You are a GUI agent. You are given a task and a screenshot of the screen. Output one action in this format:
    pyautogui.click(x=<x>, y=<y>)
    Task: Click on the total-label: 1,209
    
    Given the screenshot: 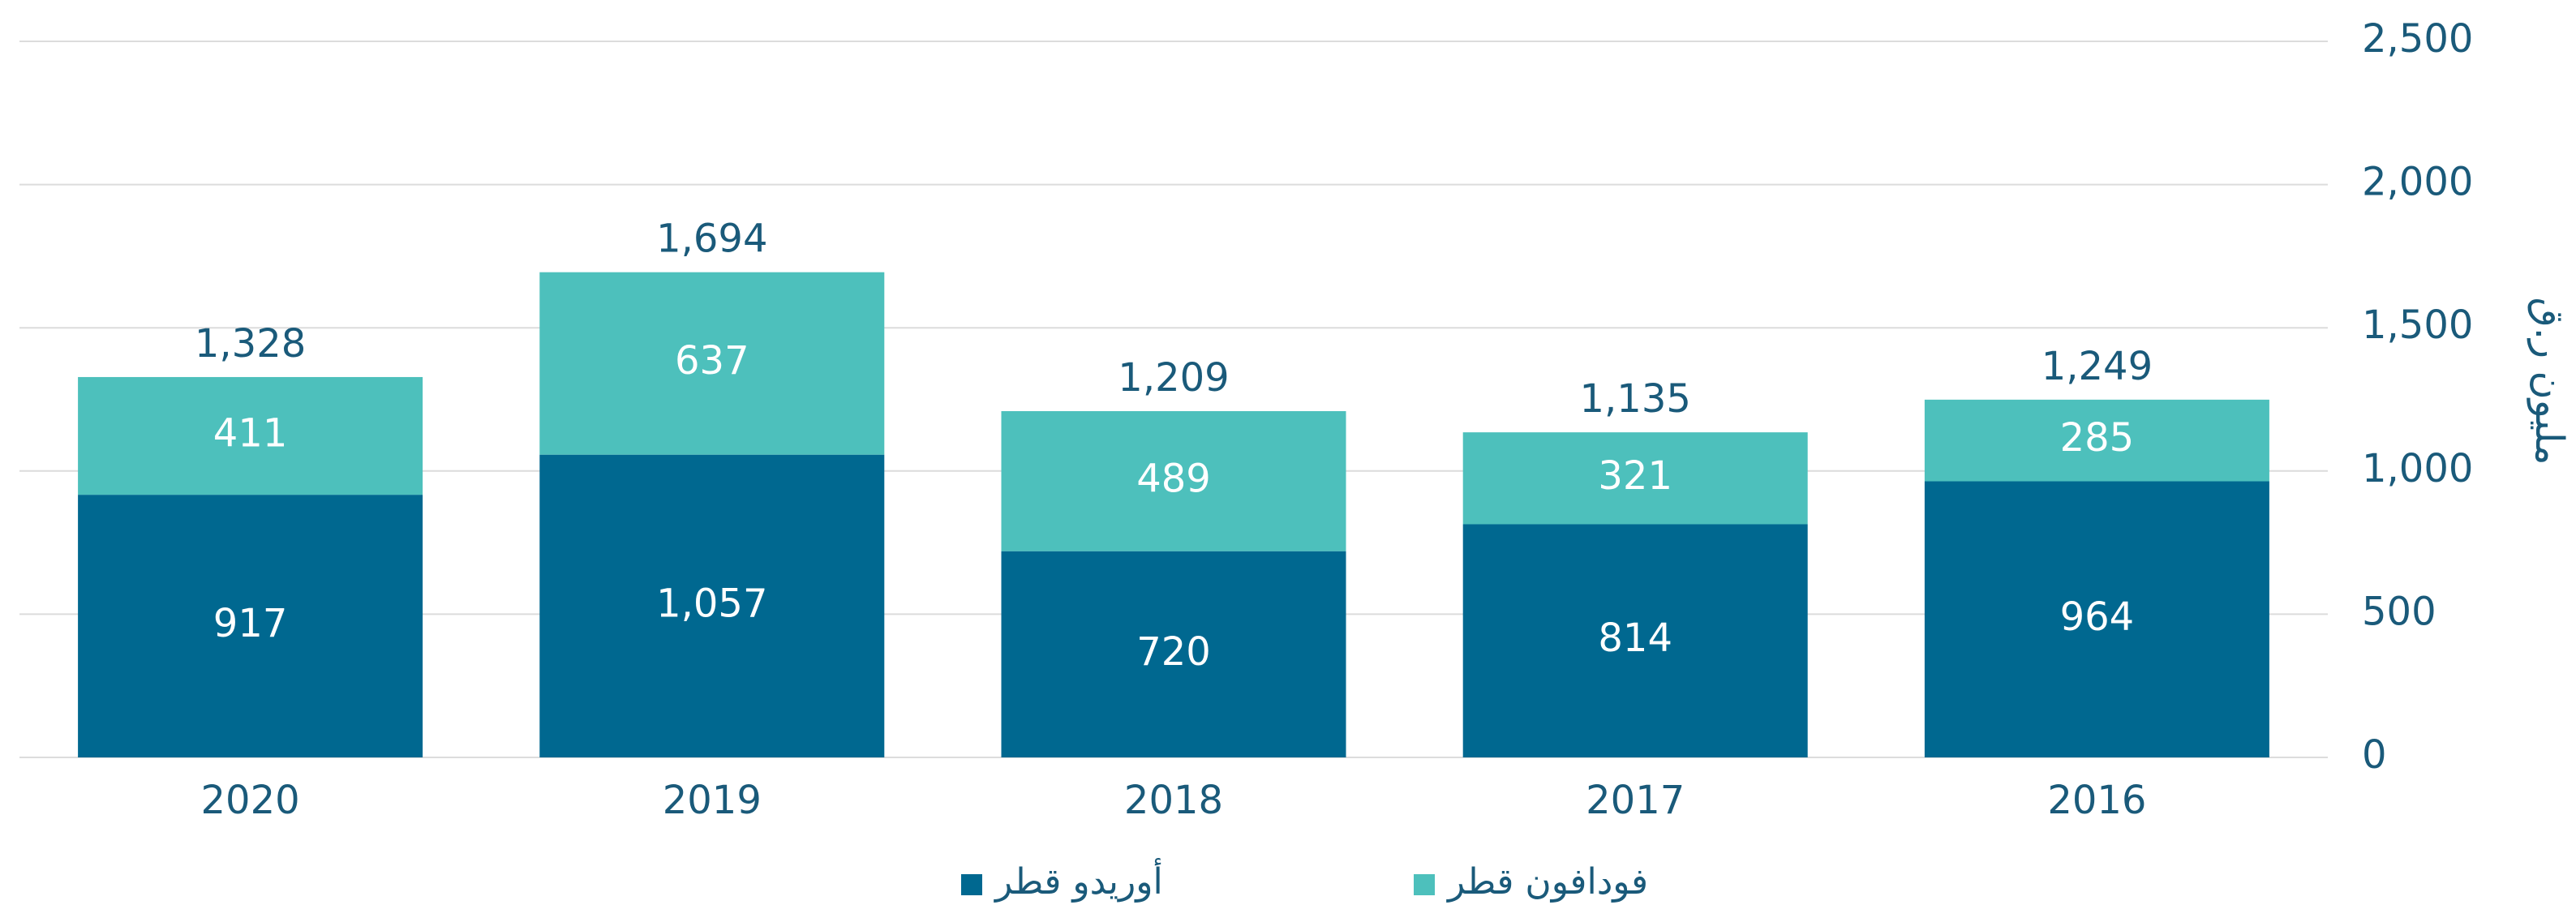 What is the action you would take?
    pyautogui.click(x=1173, y=378)
    